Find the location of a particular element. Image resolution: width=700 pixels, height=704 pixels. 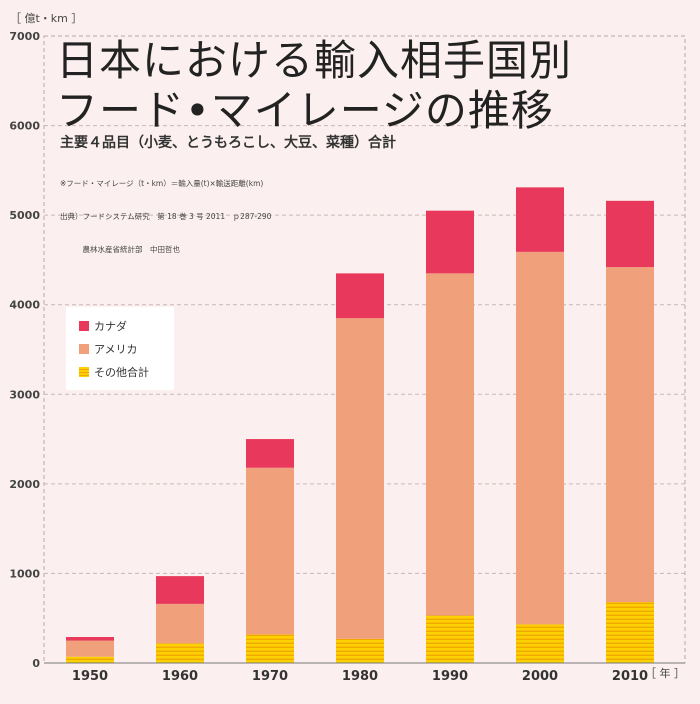

chart-subtitle: 主要４品目（小麦、とうもろこし、大豆、菜種）合計 is located at coordinates (228, 143).